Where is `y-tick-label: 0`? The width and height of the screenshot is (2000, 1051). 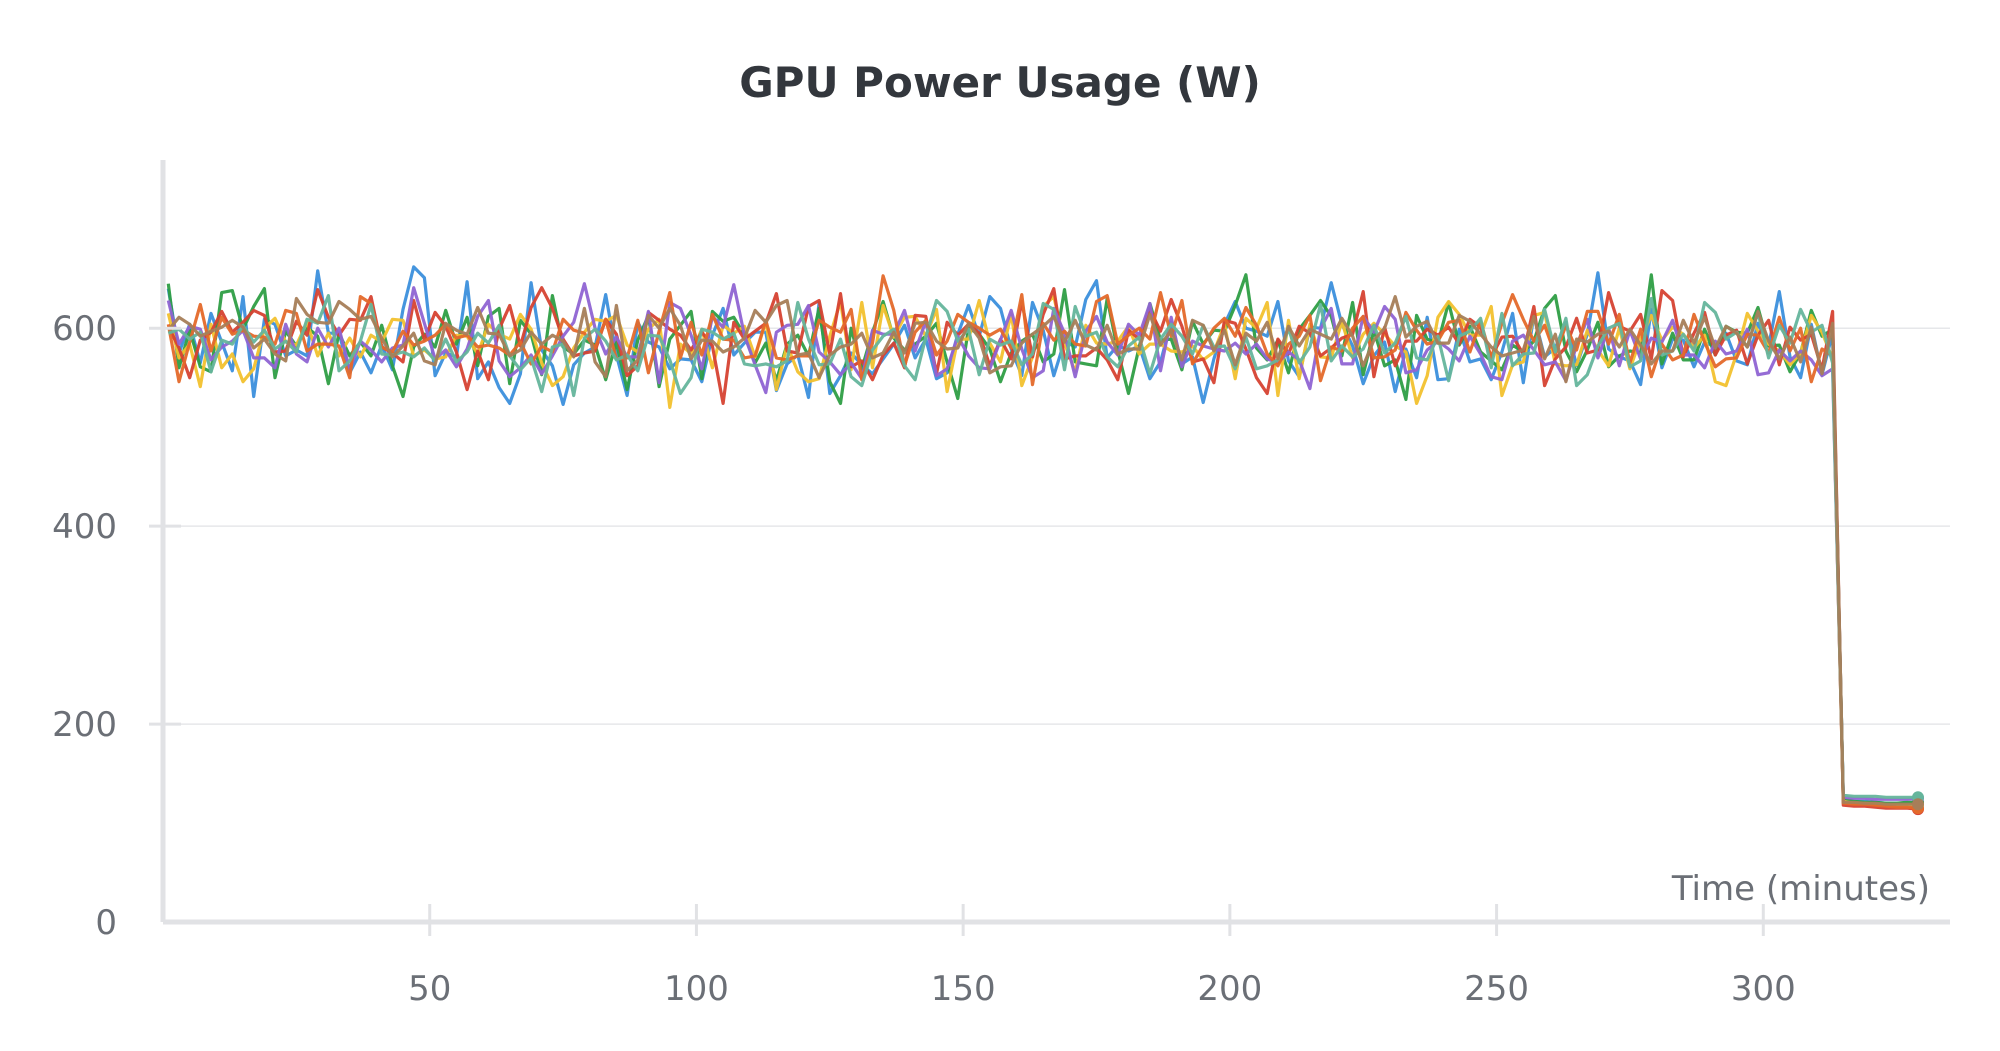
y-tick-label: 0 is located at coordinates (106, 923).